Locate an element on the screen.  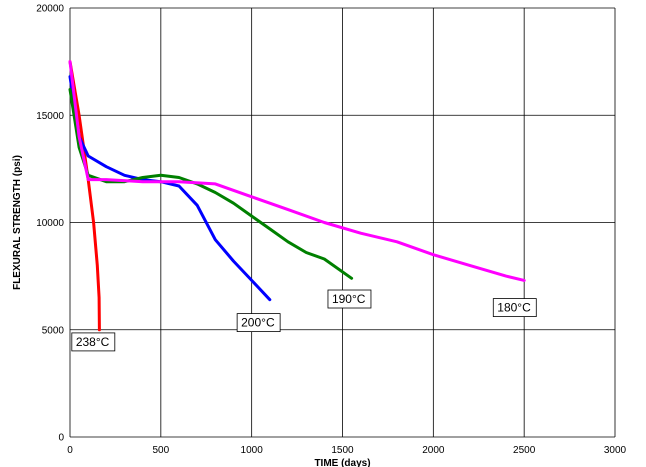
series-label-text-2: 190°C is located at coordinates (349, 299).